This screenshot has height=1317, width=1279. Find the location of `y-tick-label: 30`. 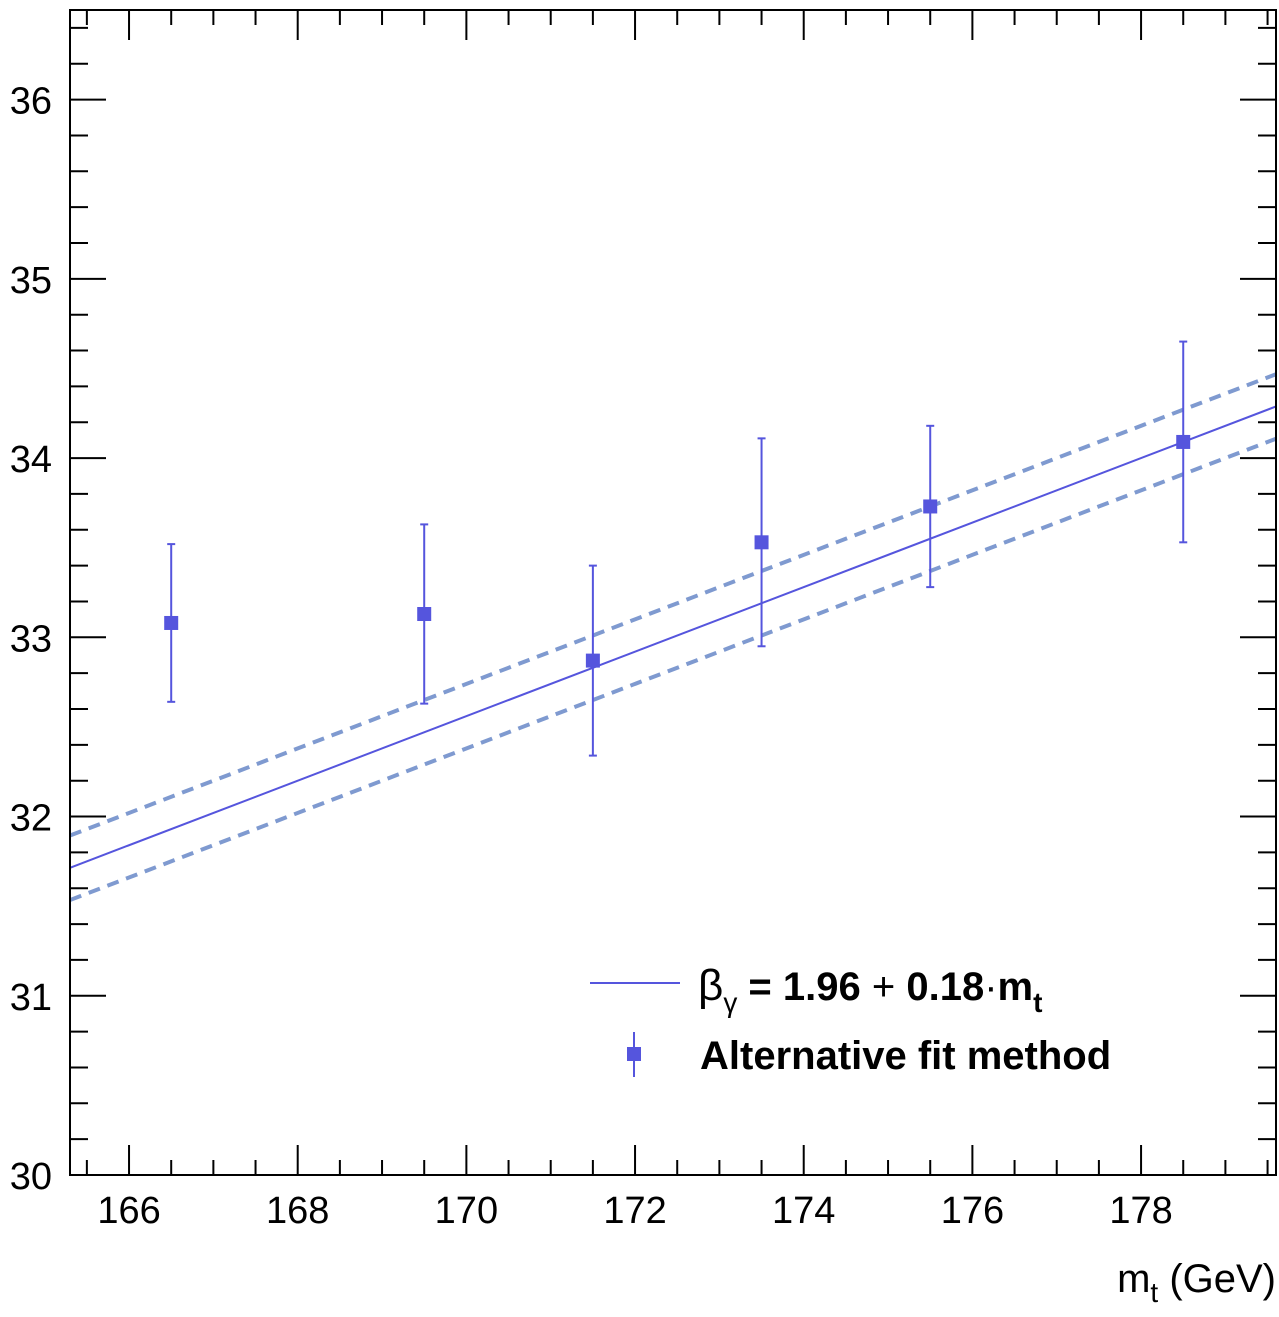

y-tick-label: 30 is located at coordinates (31, 1177).